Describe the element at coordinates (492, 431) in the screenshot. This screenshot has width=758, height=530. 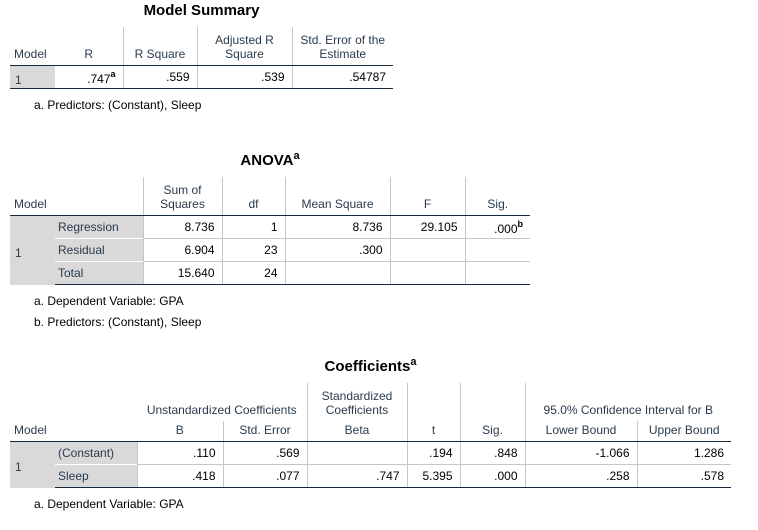
I see `coef-header-sig: Sig.` at that location.